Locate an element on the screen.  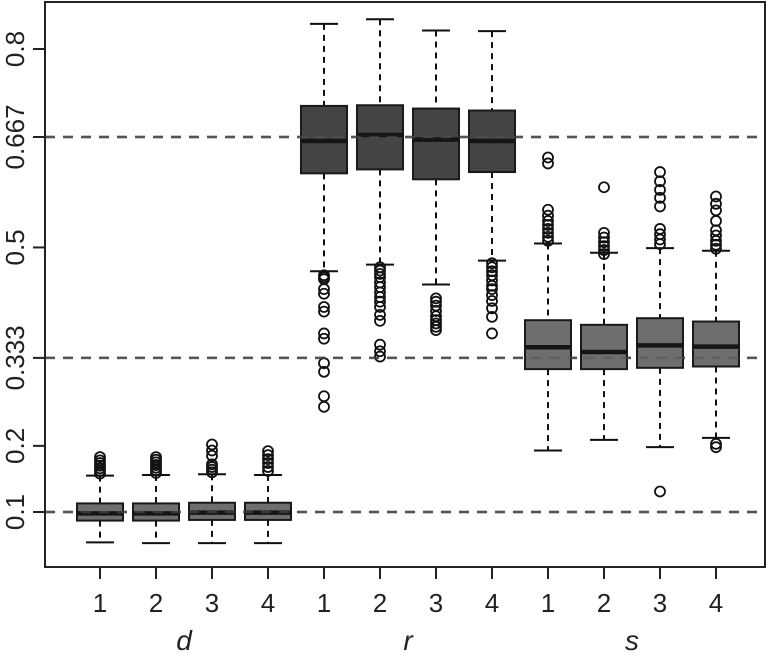
y-tick-label: 0.333 is located at coordinates (15, 357).